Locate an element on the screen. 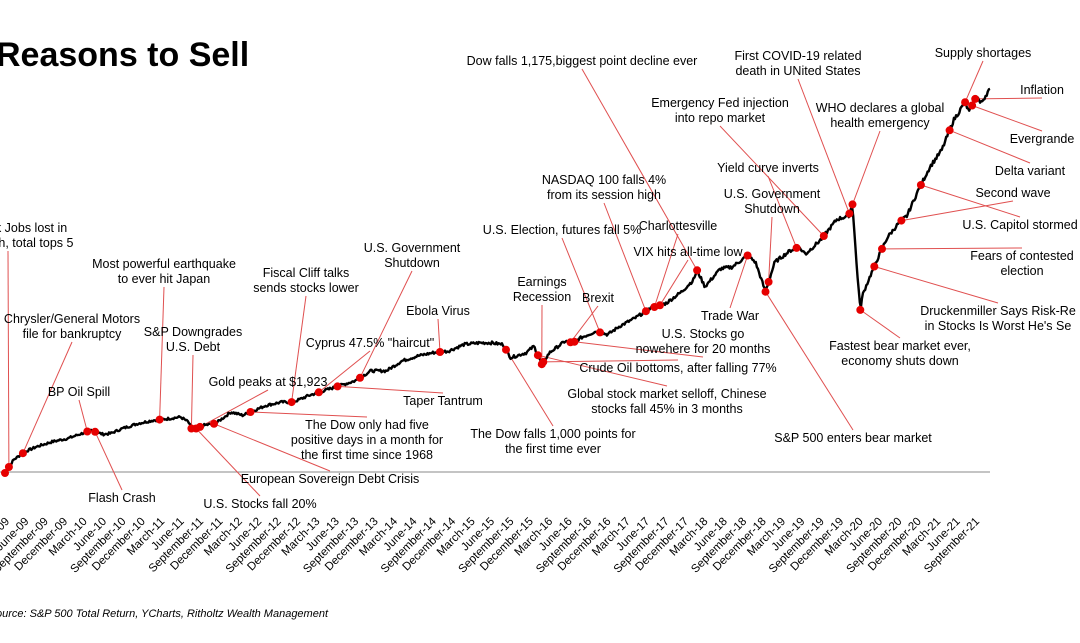 Image resolution: width=1080 pixels, height=643 pixels. event-label: U.S. Election, futures fall 5% is located at coordinates (562, 230).